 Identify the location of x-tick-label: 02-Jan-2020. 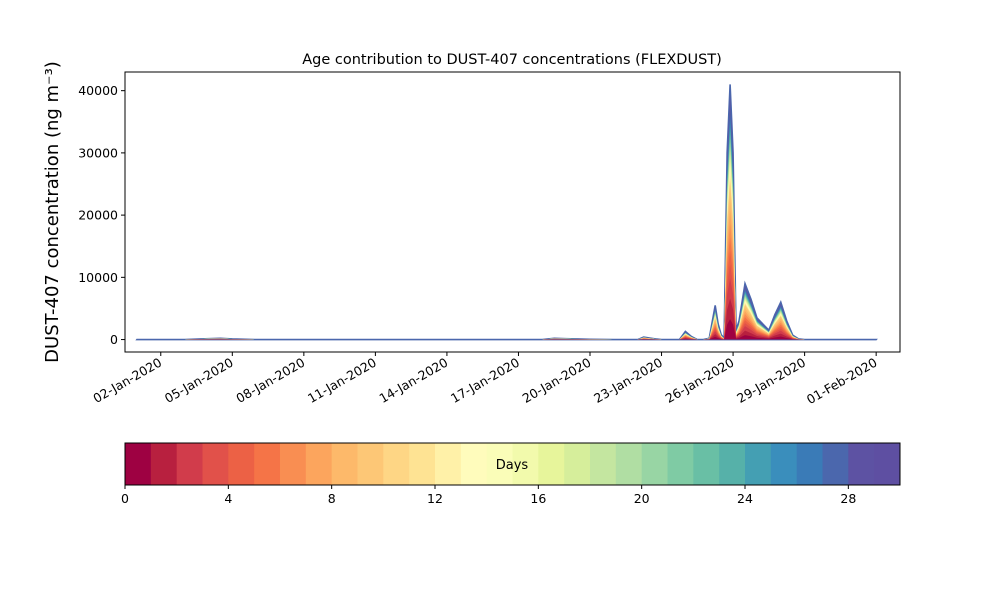
(127, 380).